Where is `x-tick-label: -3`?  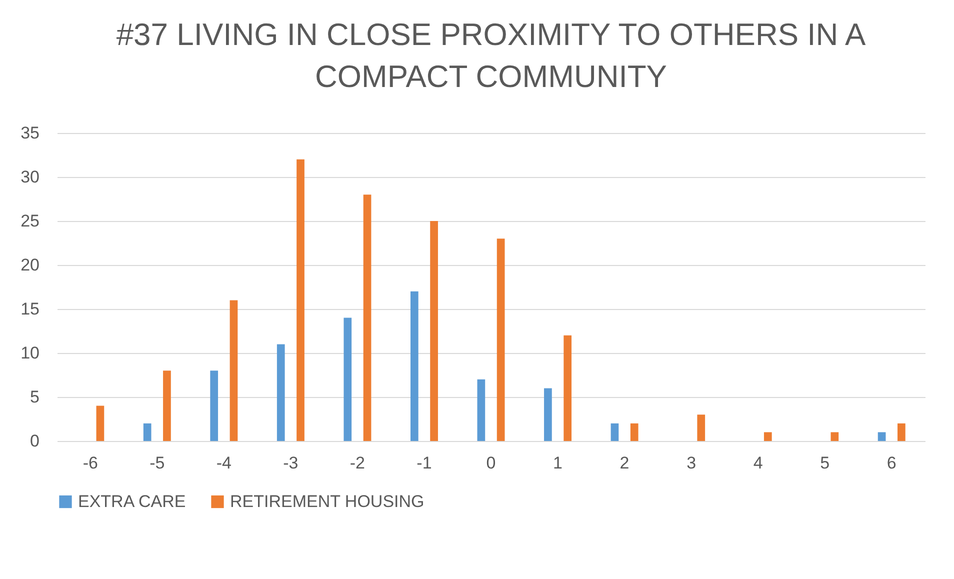 x-tick-label: -3 is located at coordinates (290, 463).